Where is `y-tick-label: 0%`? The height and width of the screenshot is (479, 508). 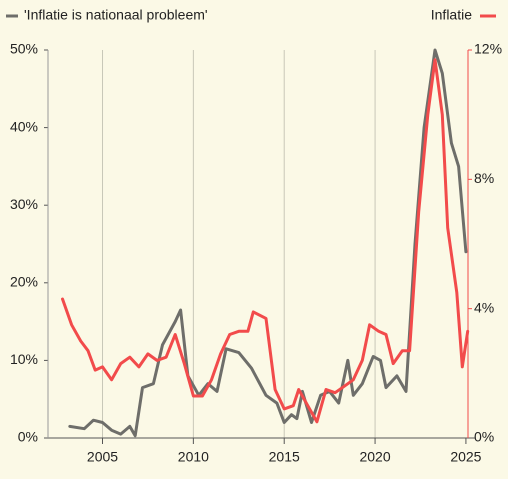 y-tick-label: 0% is located at coordinates (28, 437).